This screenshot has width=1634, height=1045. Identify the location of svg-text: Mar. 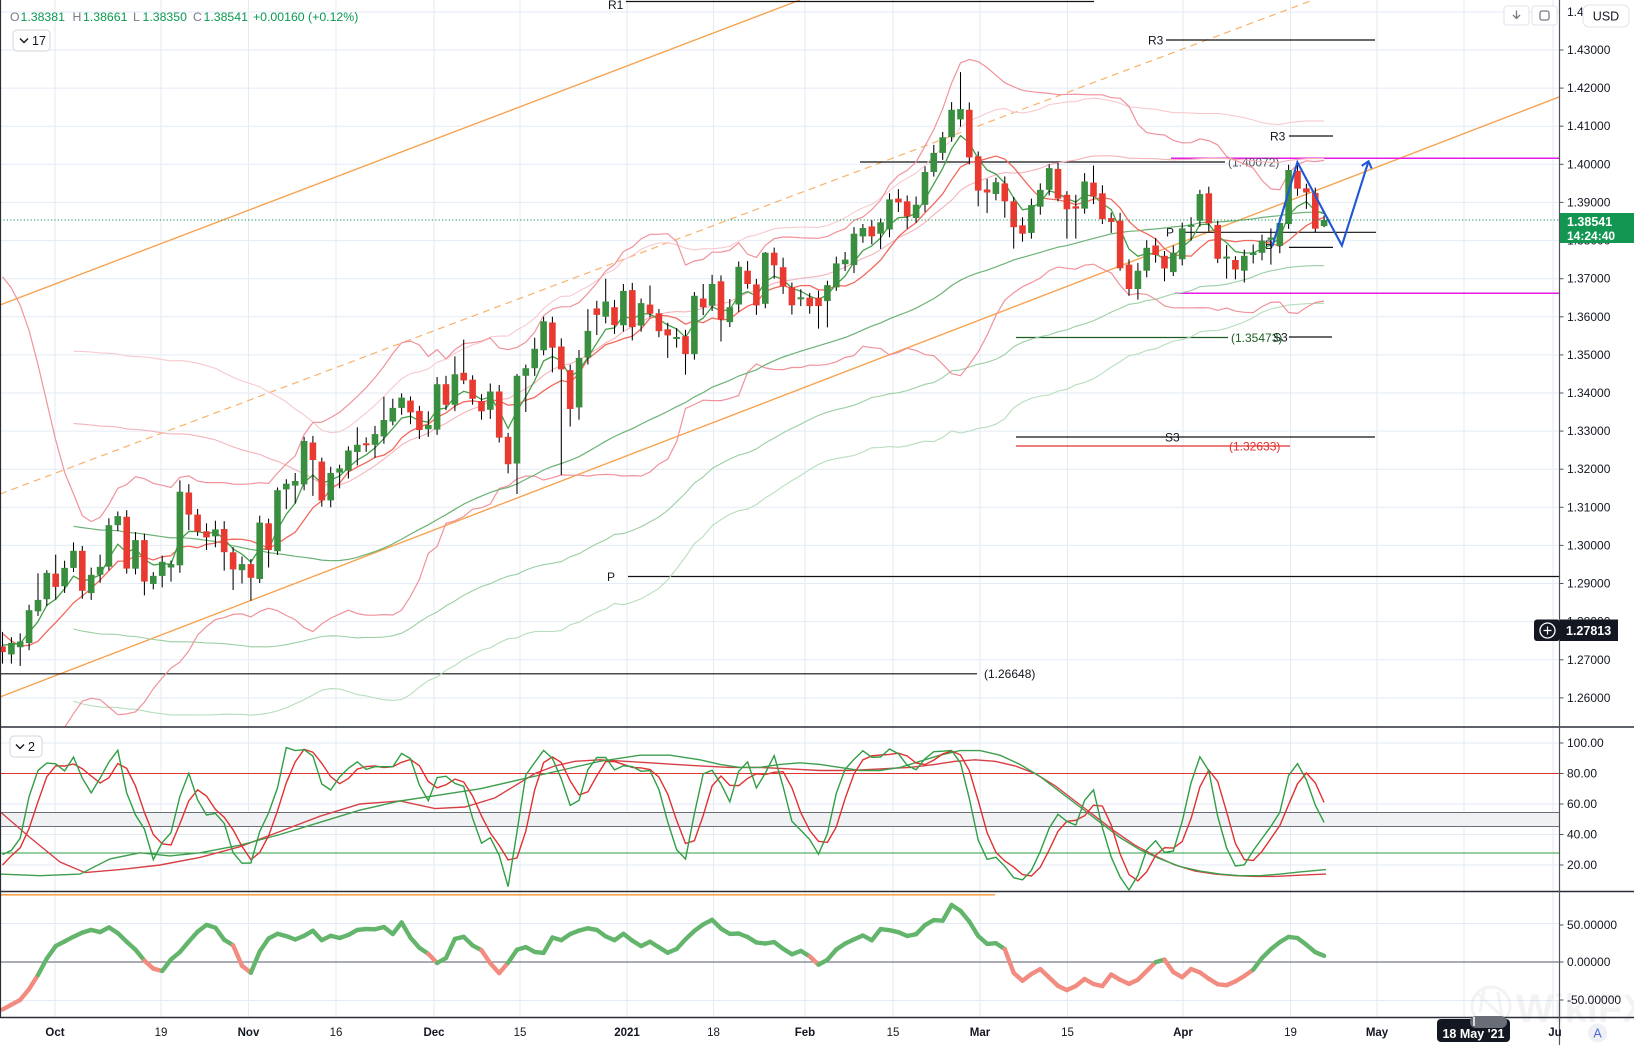
(980, 1033).